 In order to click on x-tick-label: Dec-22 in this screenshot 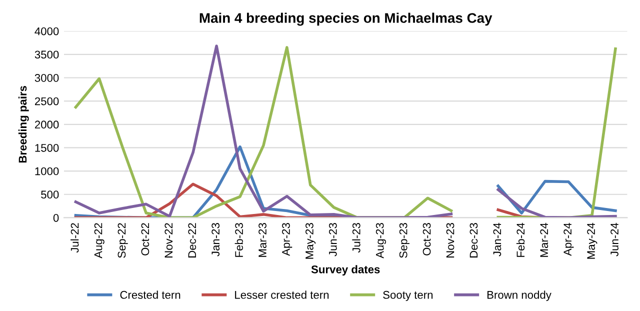, I will do `click(192, 240)`.